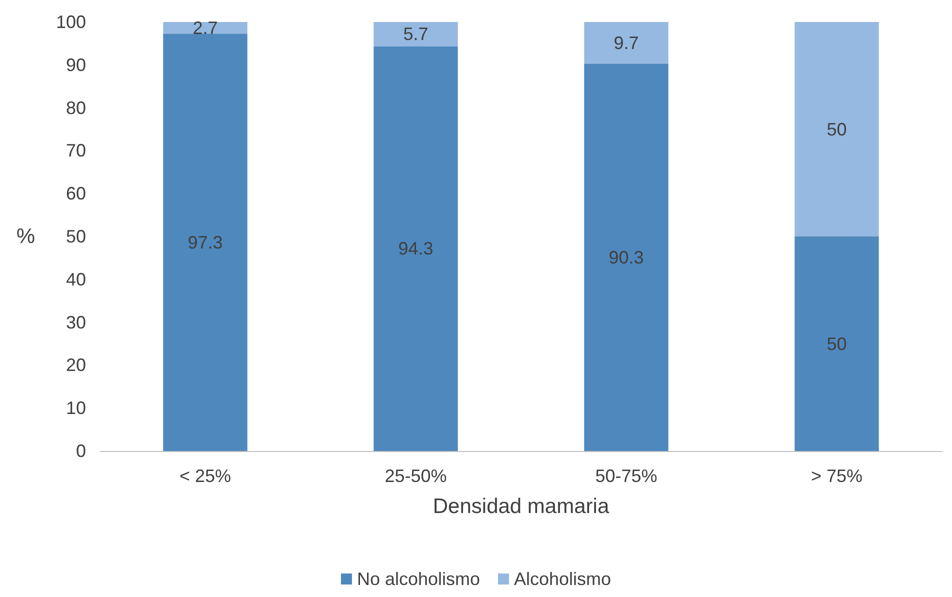 This screenshot has width=952, height=597. I want to click on data-label: 9.7, so click(626, 42).